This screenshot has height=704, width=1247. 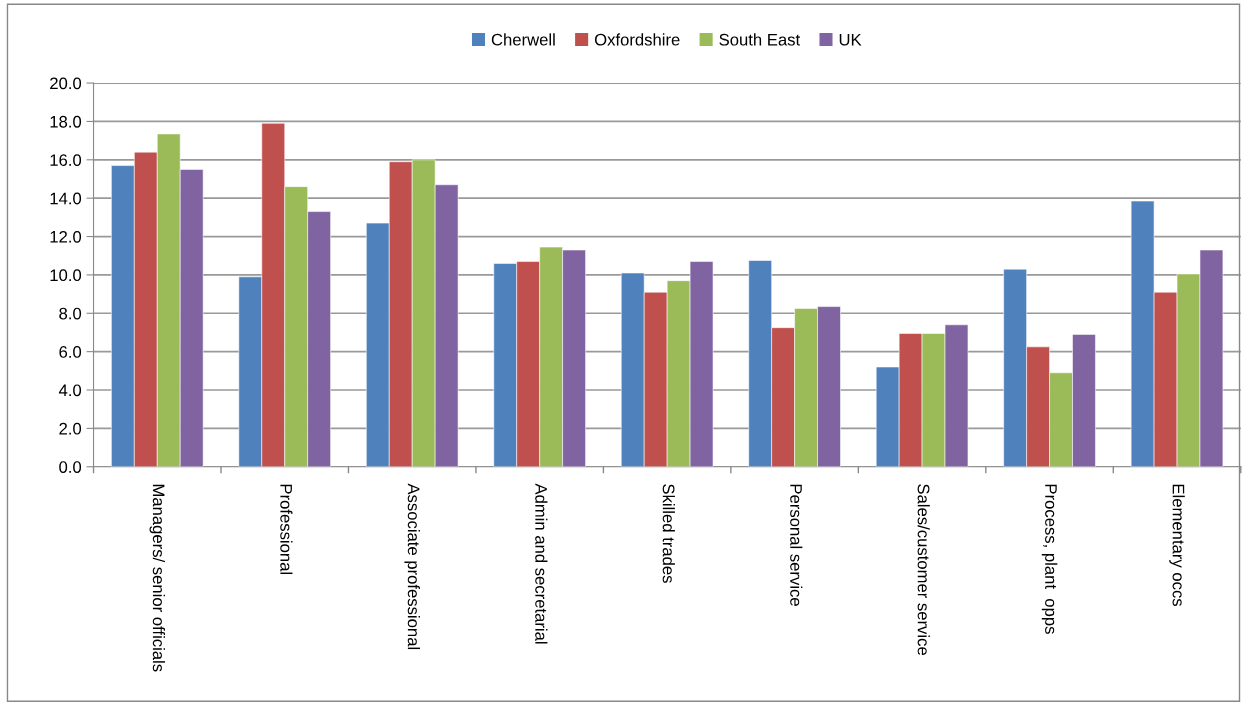 What do you see at coordinates (541, 563) in the screenshot?
I see `x-tick-label: Admin and secretarial` at bounding box center [541, 563].